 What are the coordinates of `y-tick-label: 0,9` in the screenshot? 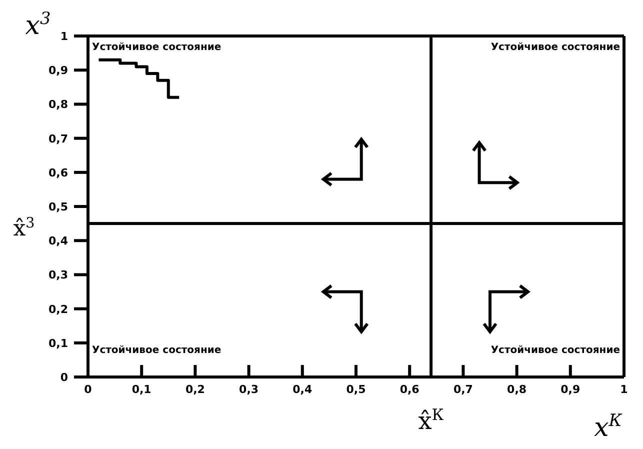 It's located at (58, 71).